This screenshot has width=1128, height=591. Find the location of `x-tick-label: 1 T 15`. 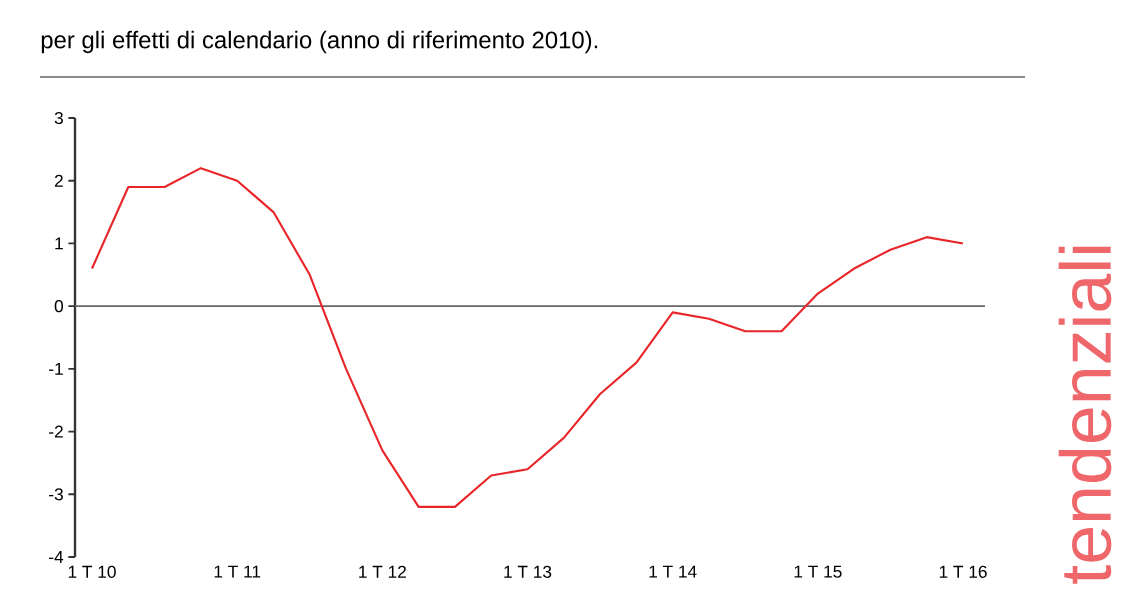

x-tick-label: 1 T 15 is located at coordinates (818, 571).